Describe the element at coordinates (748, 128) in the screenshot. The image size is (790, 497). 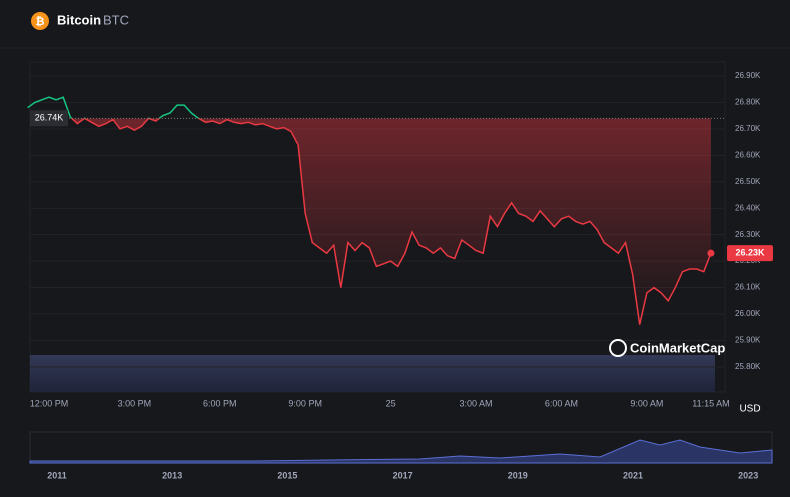
I see `y-tick-label: 26.70K` at that location.